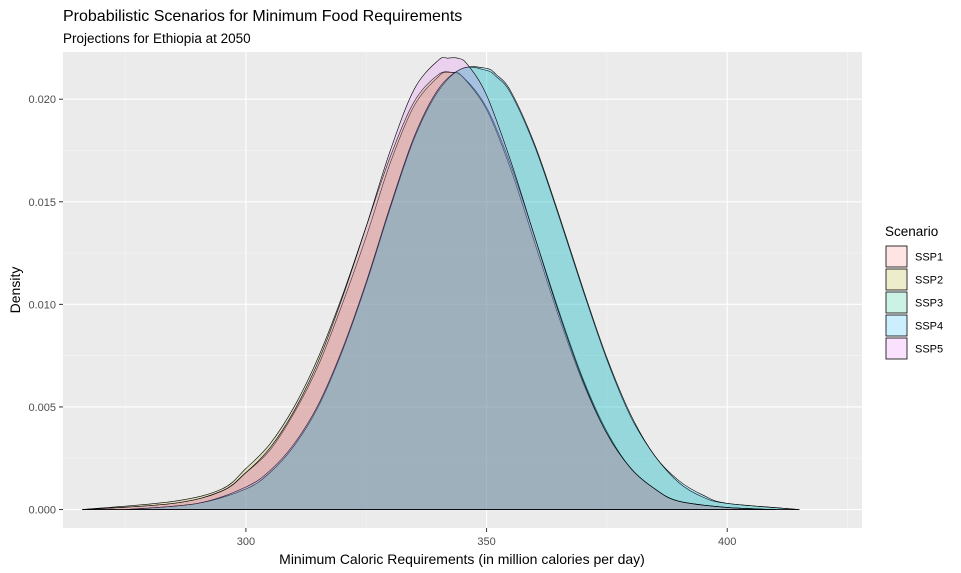 This screenshot has width=961, height=573. I want to click on x-tick-label: 350, so click(486, 542).